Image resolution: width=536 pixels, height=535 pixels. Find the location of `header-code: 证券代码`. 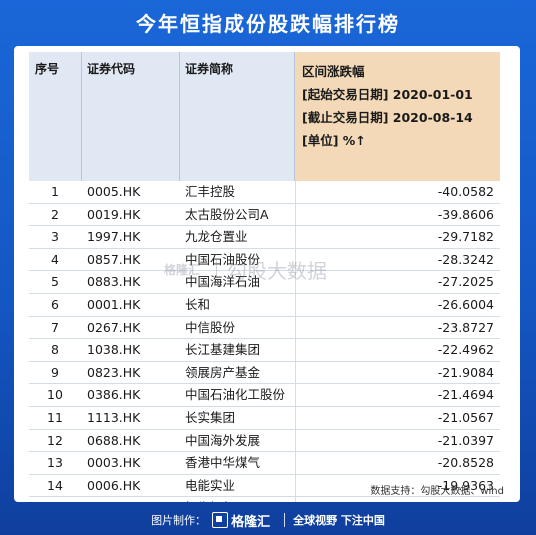

header-code: 证券代码 is located at coordinates (130, 116).